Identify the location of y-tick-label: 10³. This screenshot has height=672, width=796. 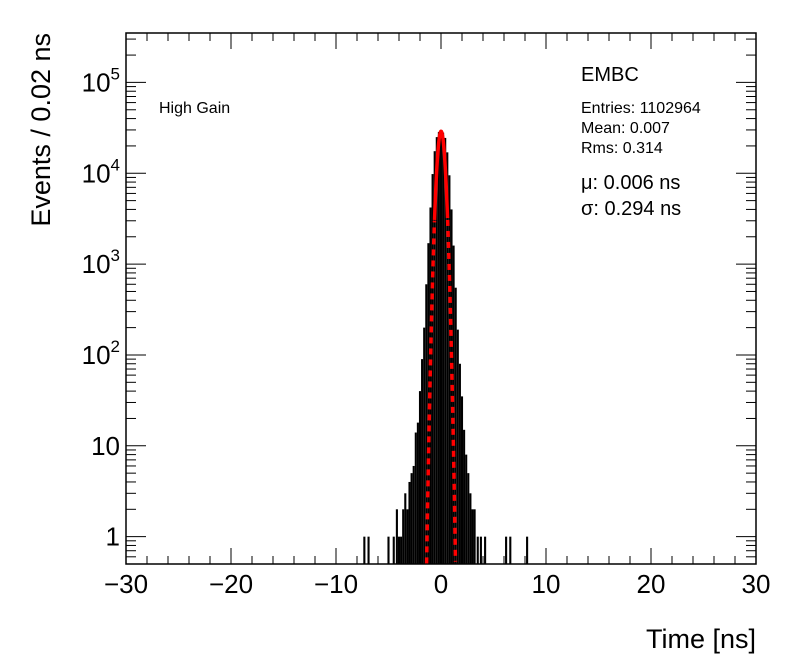
(101, 262).